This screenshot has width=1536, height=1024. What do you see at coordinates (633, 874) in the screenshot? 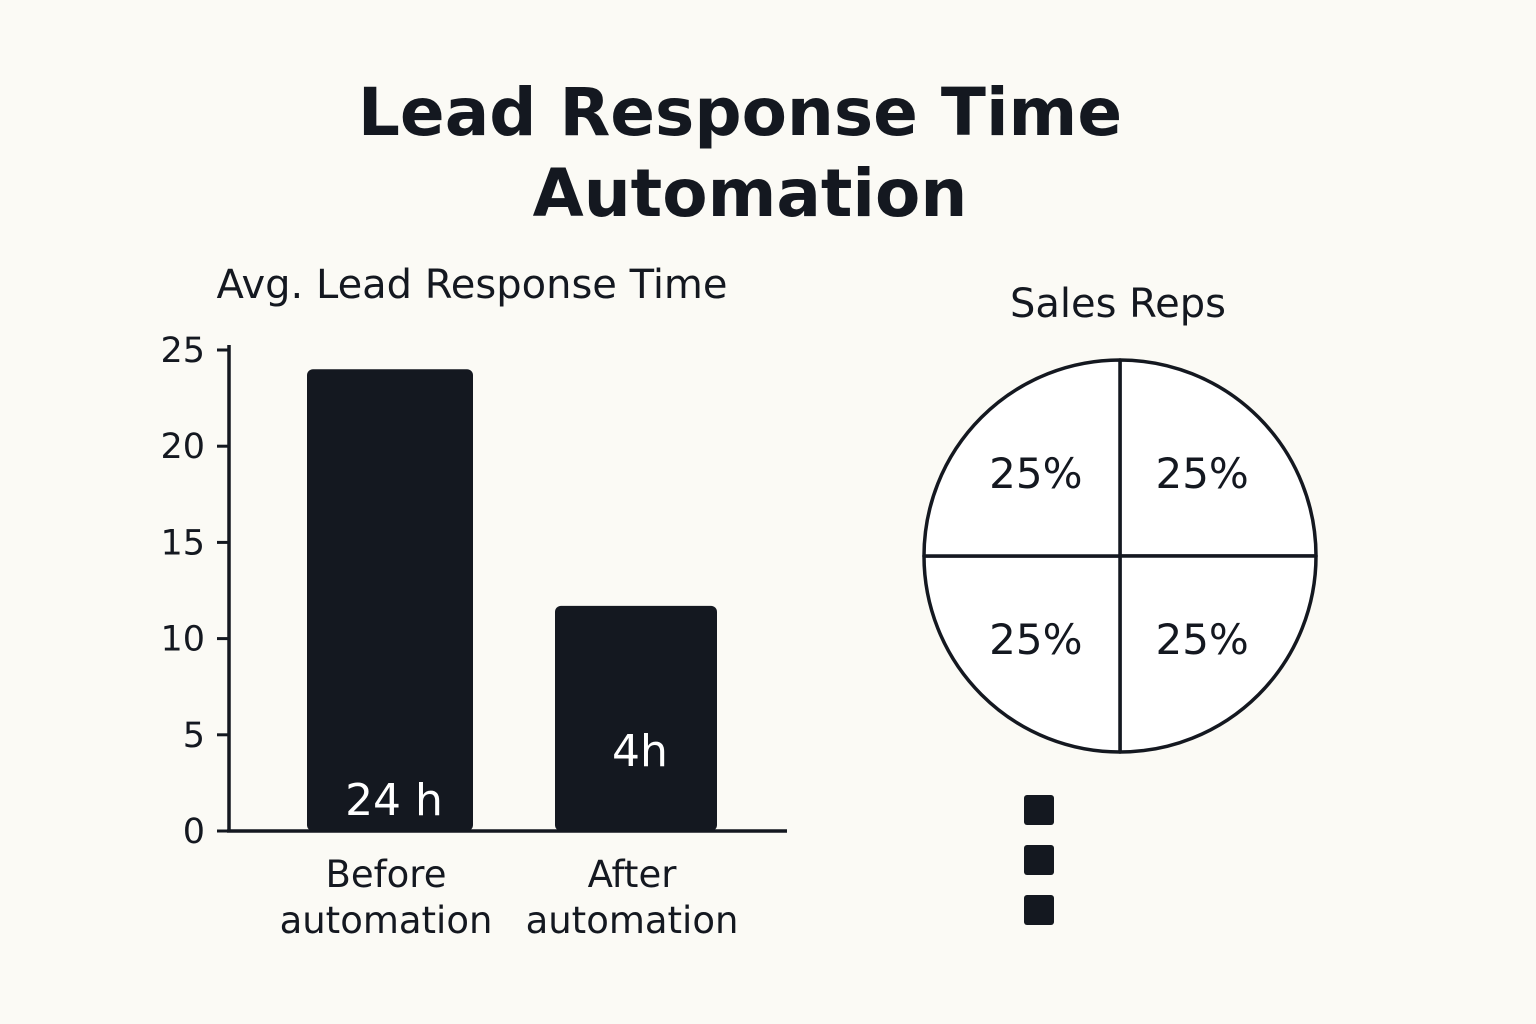
I see `x-category-label: After` at bounding box center [633, 874].